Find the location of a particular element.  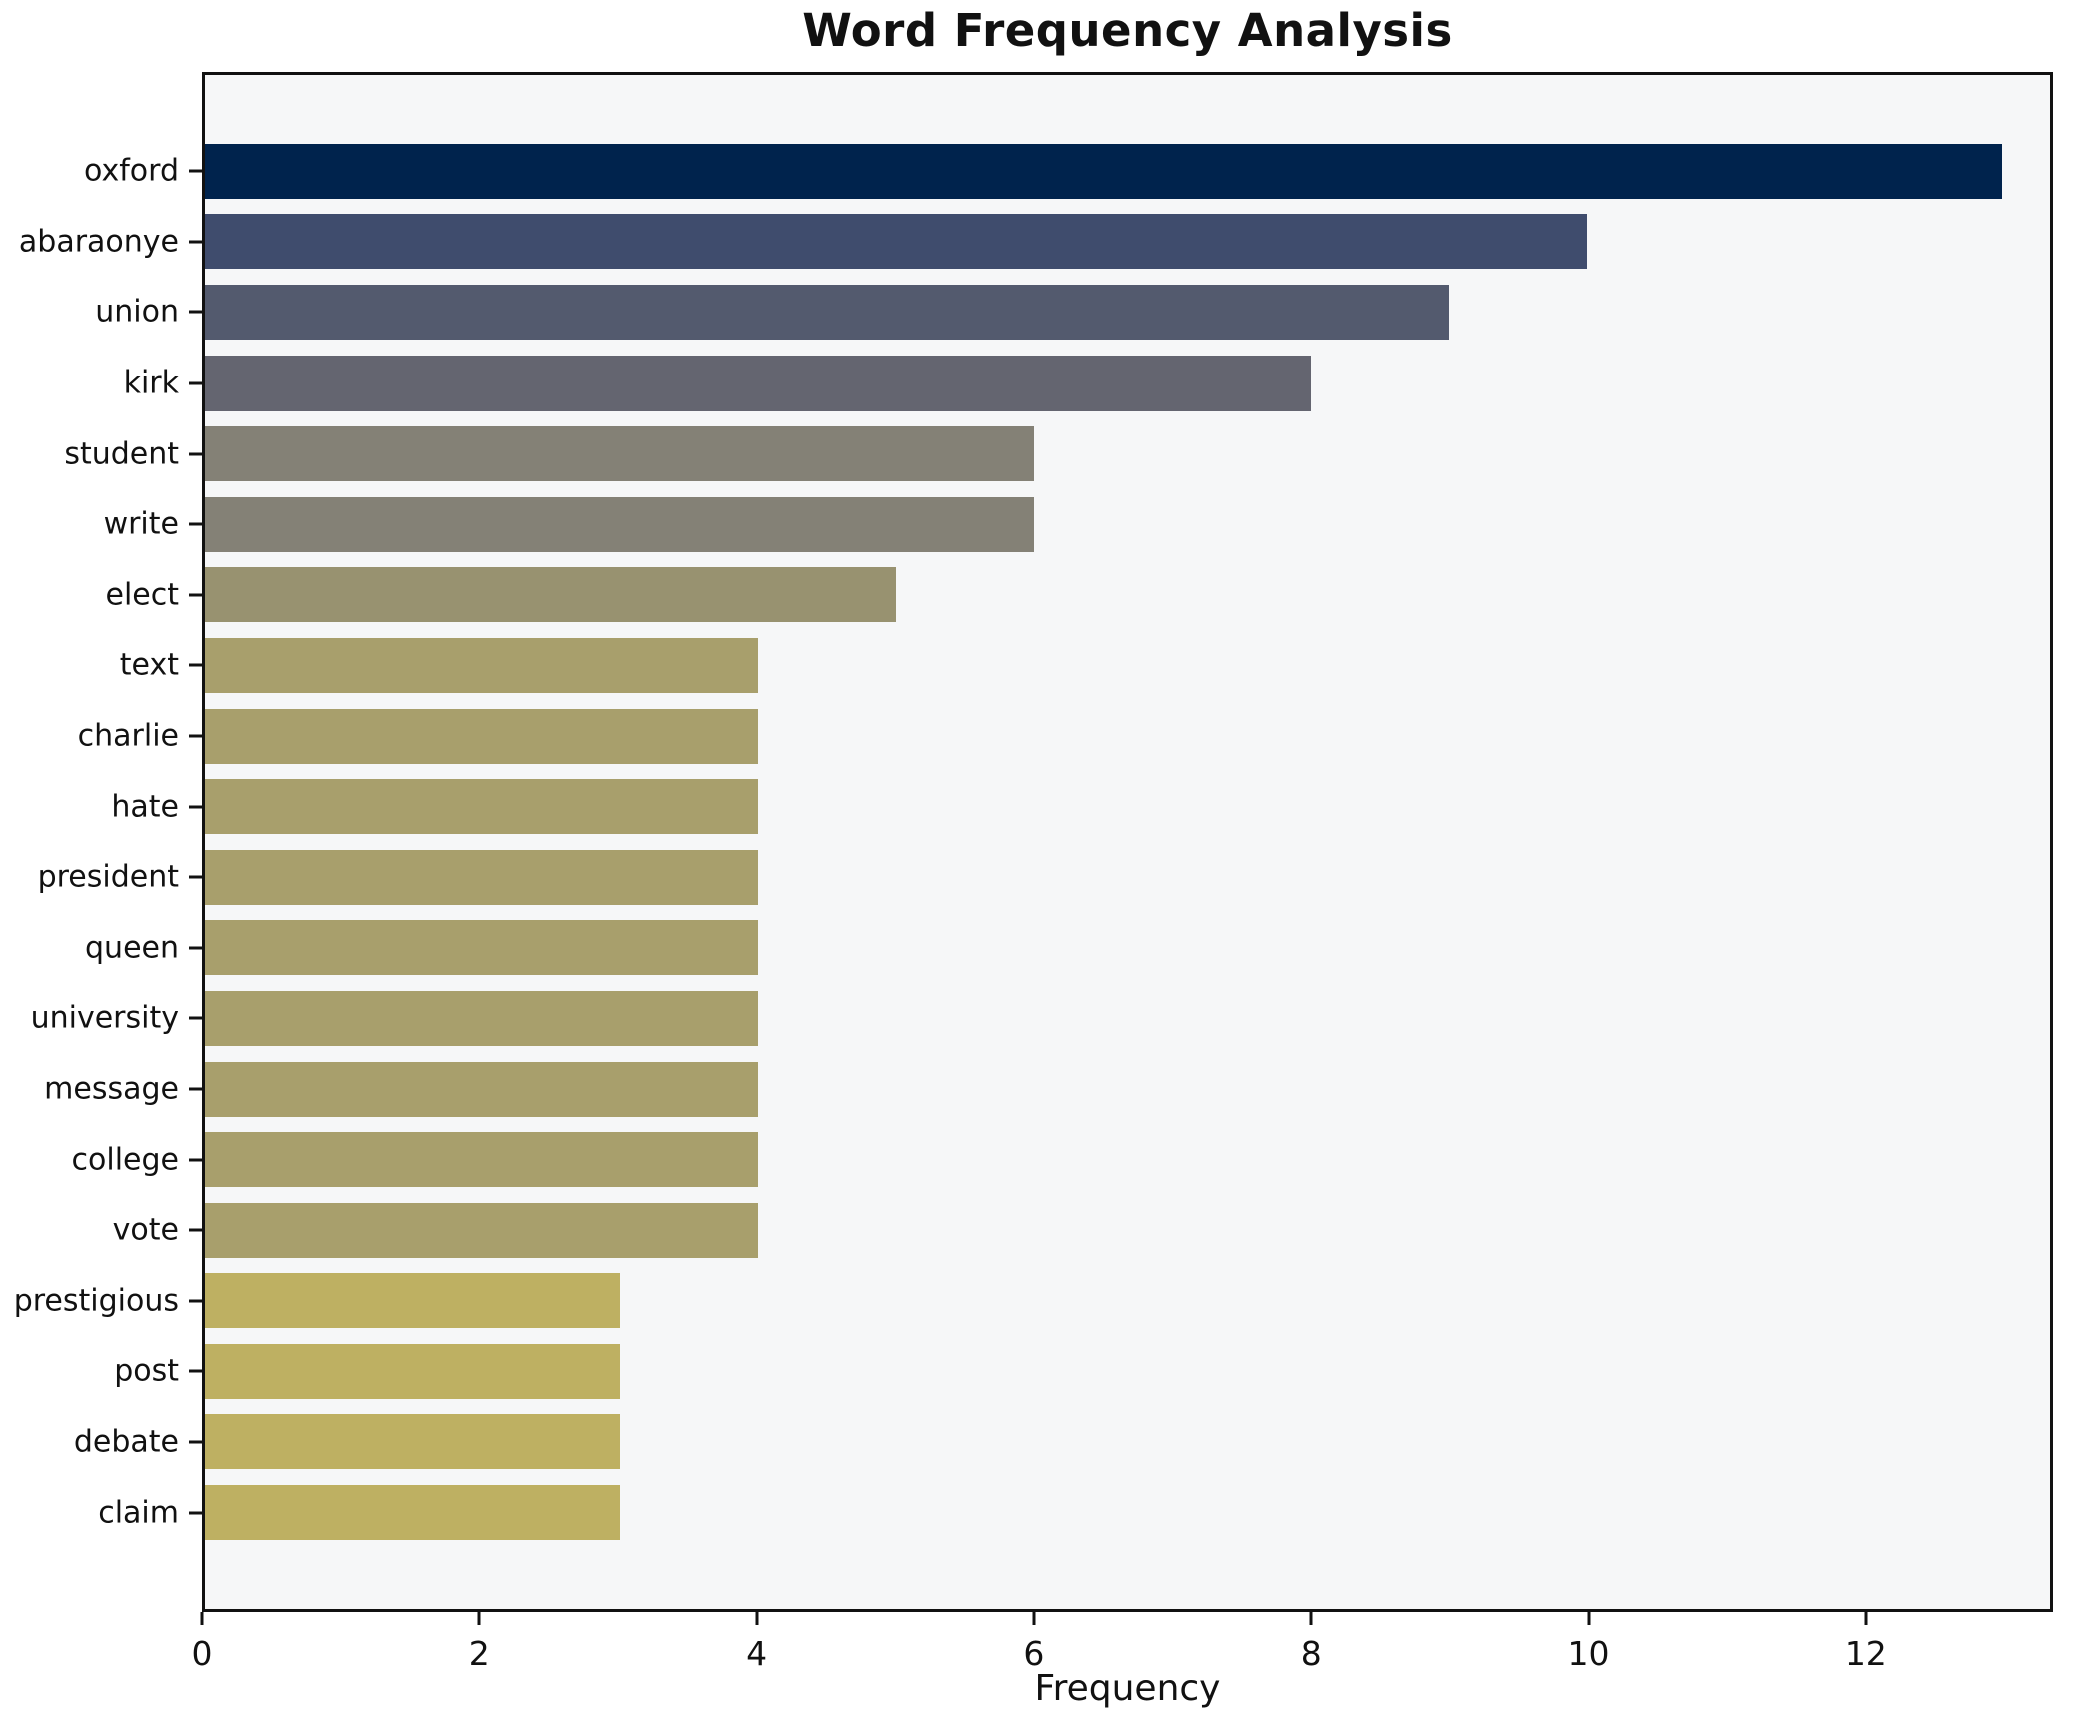

chart-title: Word Frequency Analysis is located at coordinates (1127, 30).